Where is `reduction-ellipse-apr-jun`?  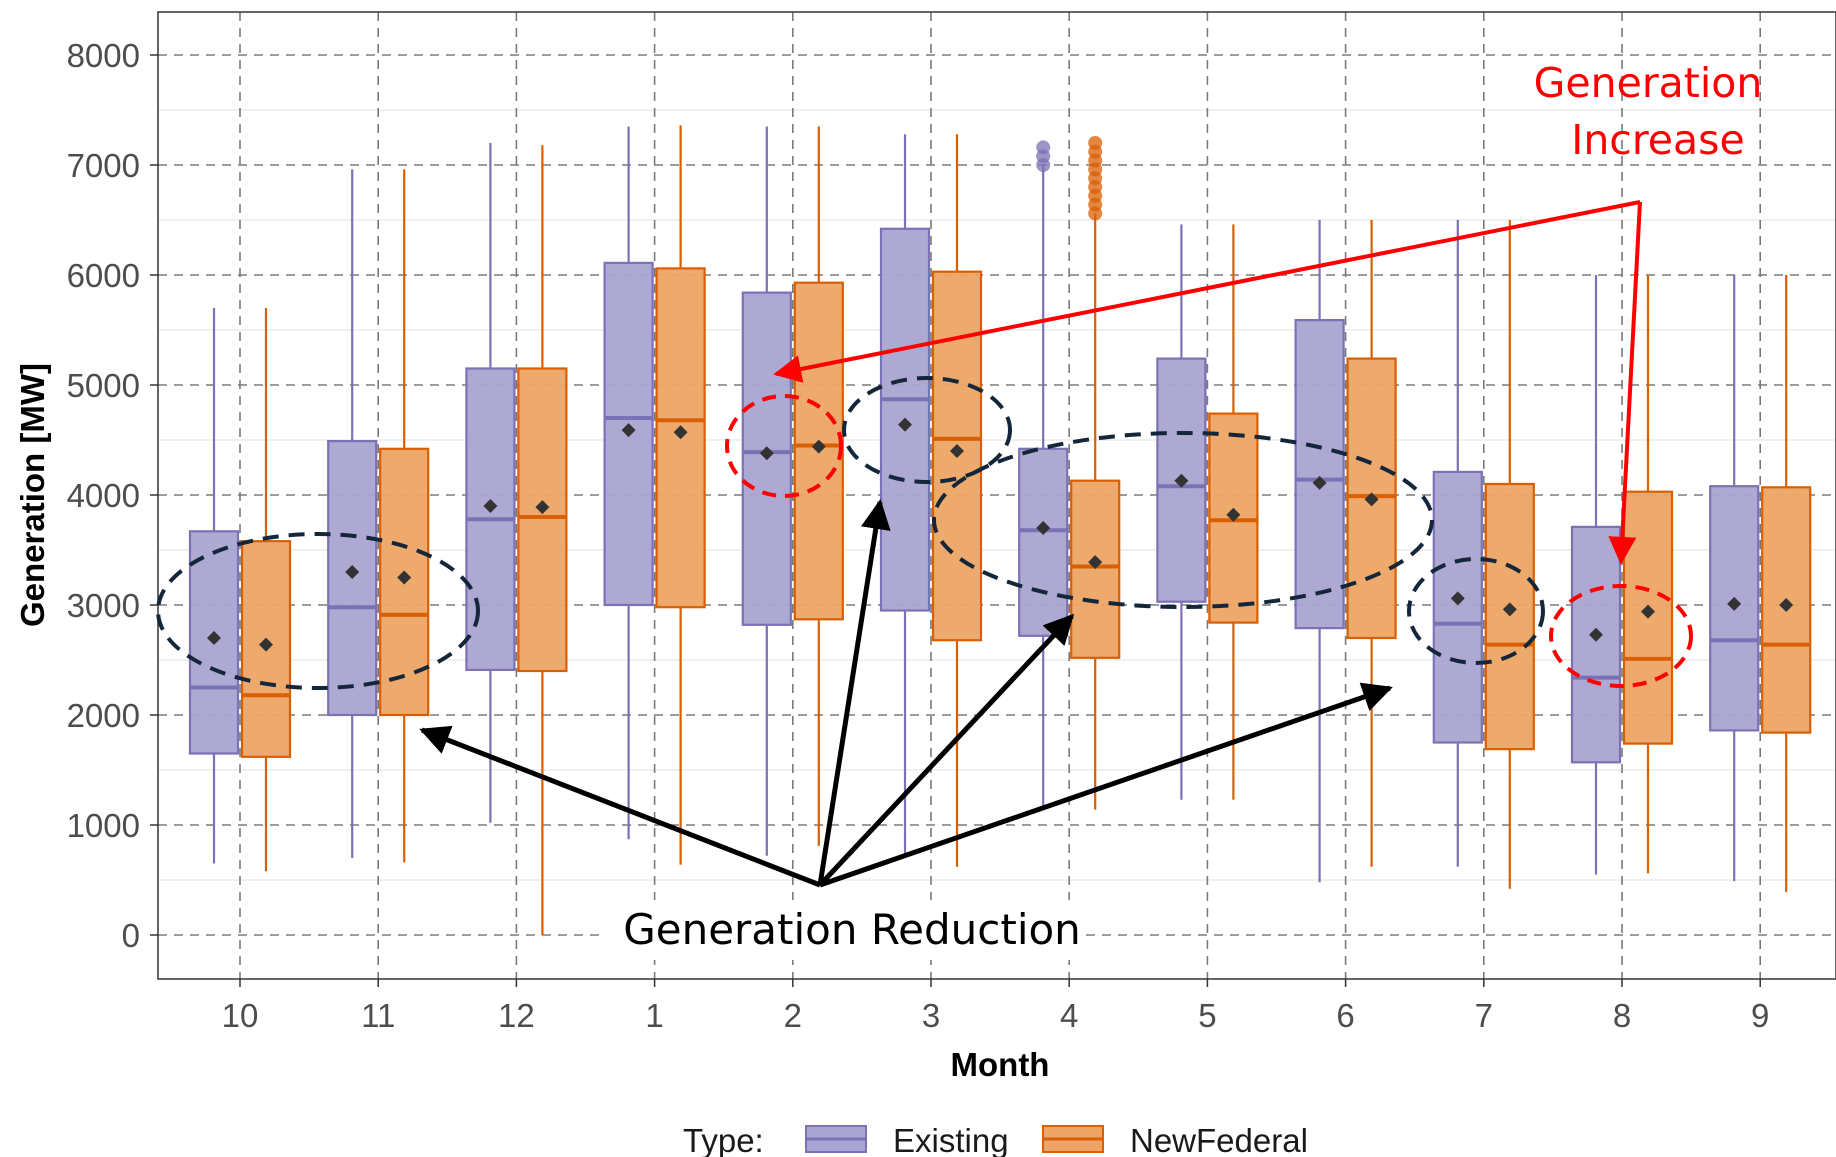 reduction-ellipse-apr-jun is located at coordinates (1183, 520).